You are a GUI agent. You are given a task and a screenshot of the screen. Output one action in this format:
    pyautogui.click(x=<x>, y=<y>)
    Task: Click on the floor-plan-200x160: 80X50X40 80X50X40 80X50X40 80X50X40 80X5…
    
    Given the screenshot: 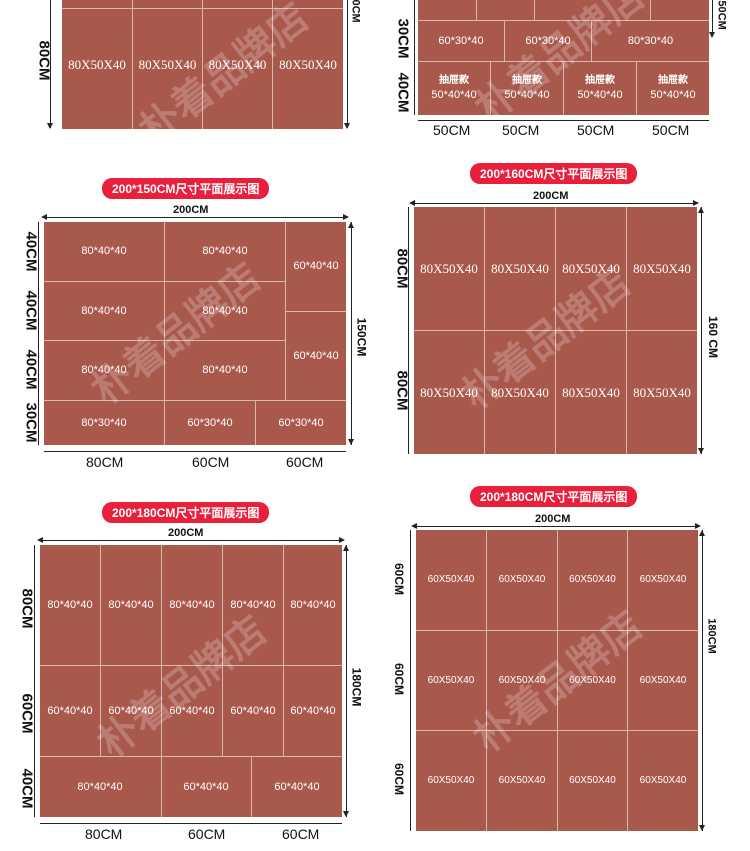 What is the action you would take?
    pyautogui.click(x=555, y=330)
    